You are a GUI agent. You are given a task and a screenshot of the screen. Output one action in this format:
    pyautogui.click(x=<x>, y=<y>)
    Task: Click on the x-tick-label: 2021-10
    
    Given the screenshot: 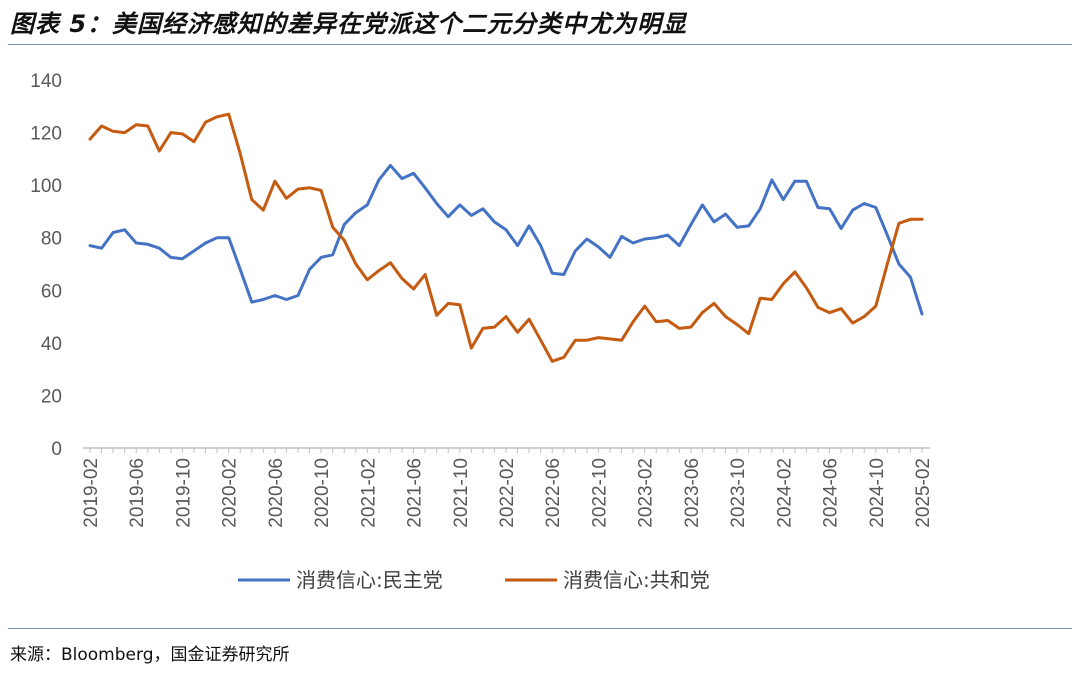 What is the action you would take?
    pyautogui.click(x=461, y=493)
    